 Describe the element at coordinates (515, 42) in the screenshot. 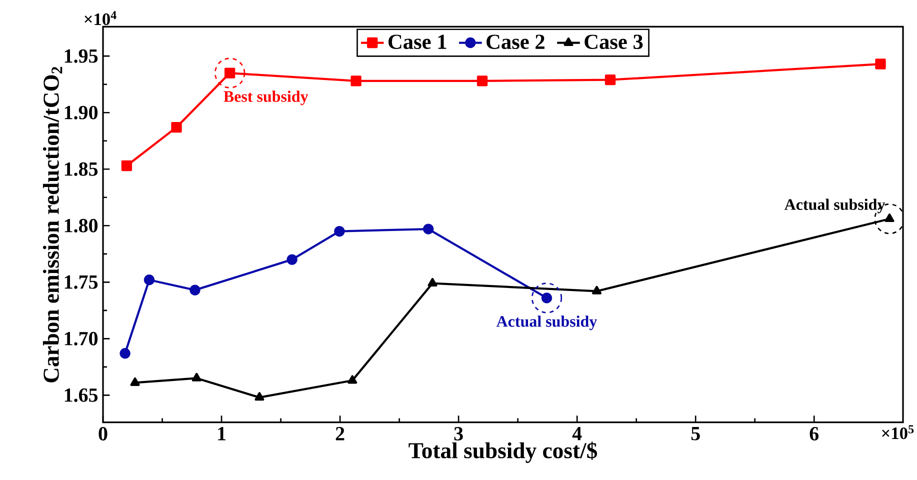

I see `legend-label: Case 2` at that location.